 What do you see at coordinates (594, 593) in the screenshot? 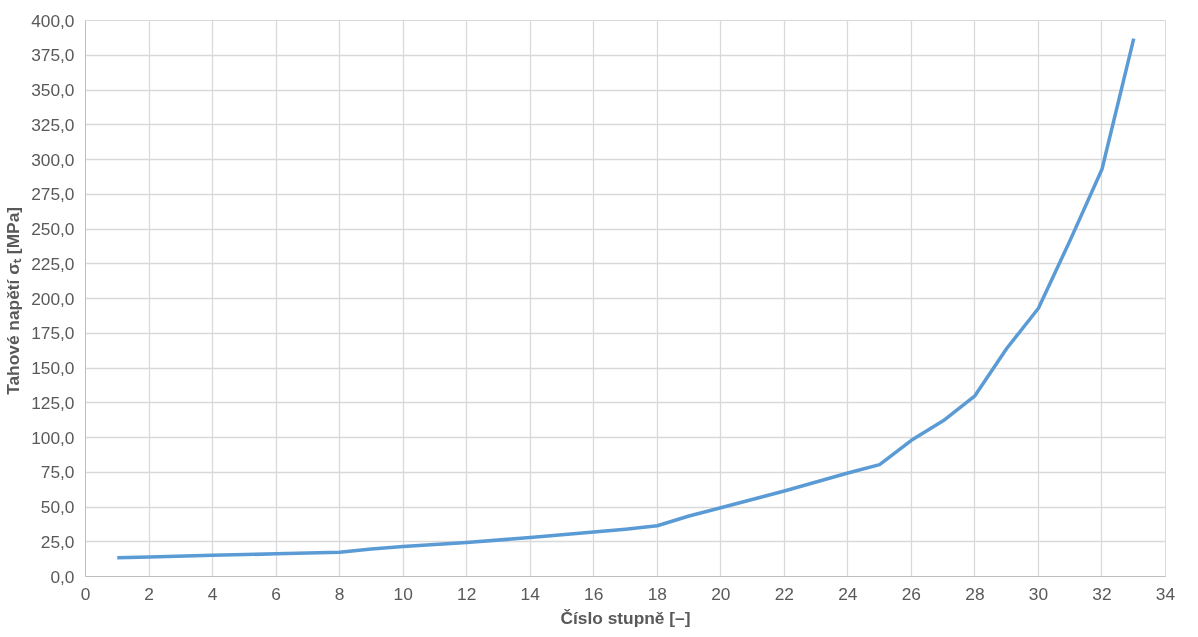
I see `x-tick-label: 16` at bounding box center [594, 593].